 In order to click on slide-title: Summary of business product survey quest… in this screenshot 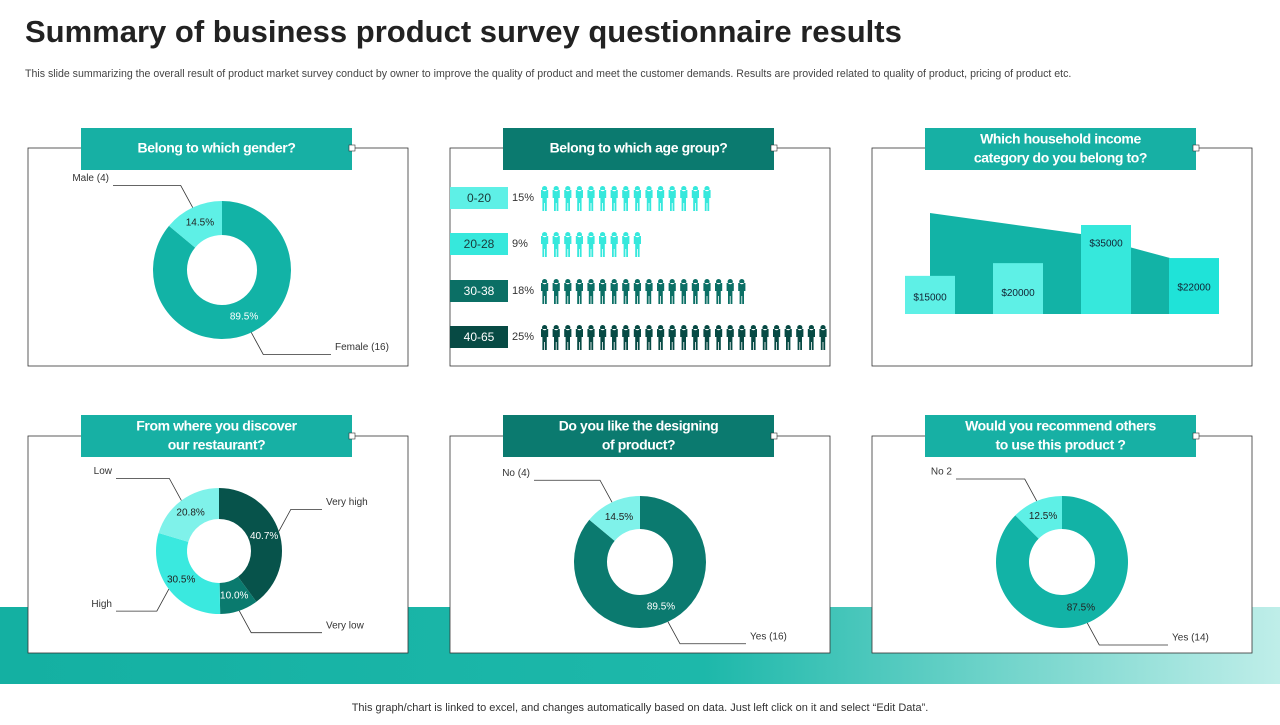, I will do `click(463, 31)`.